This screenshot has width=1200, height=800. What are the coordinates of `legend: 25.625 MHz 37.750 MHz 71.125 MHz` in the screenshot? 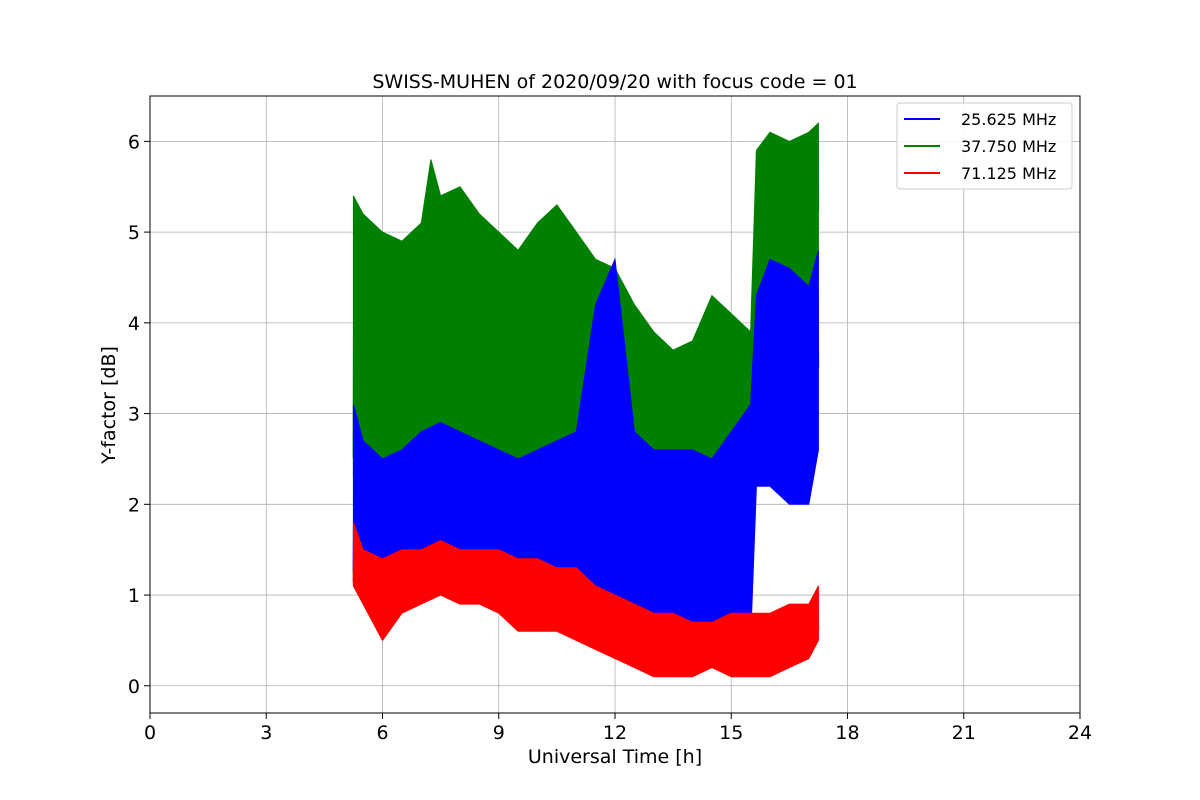 It's located at (984, 146).